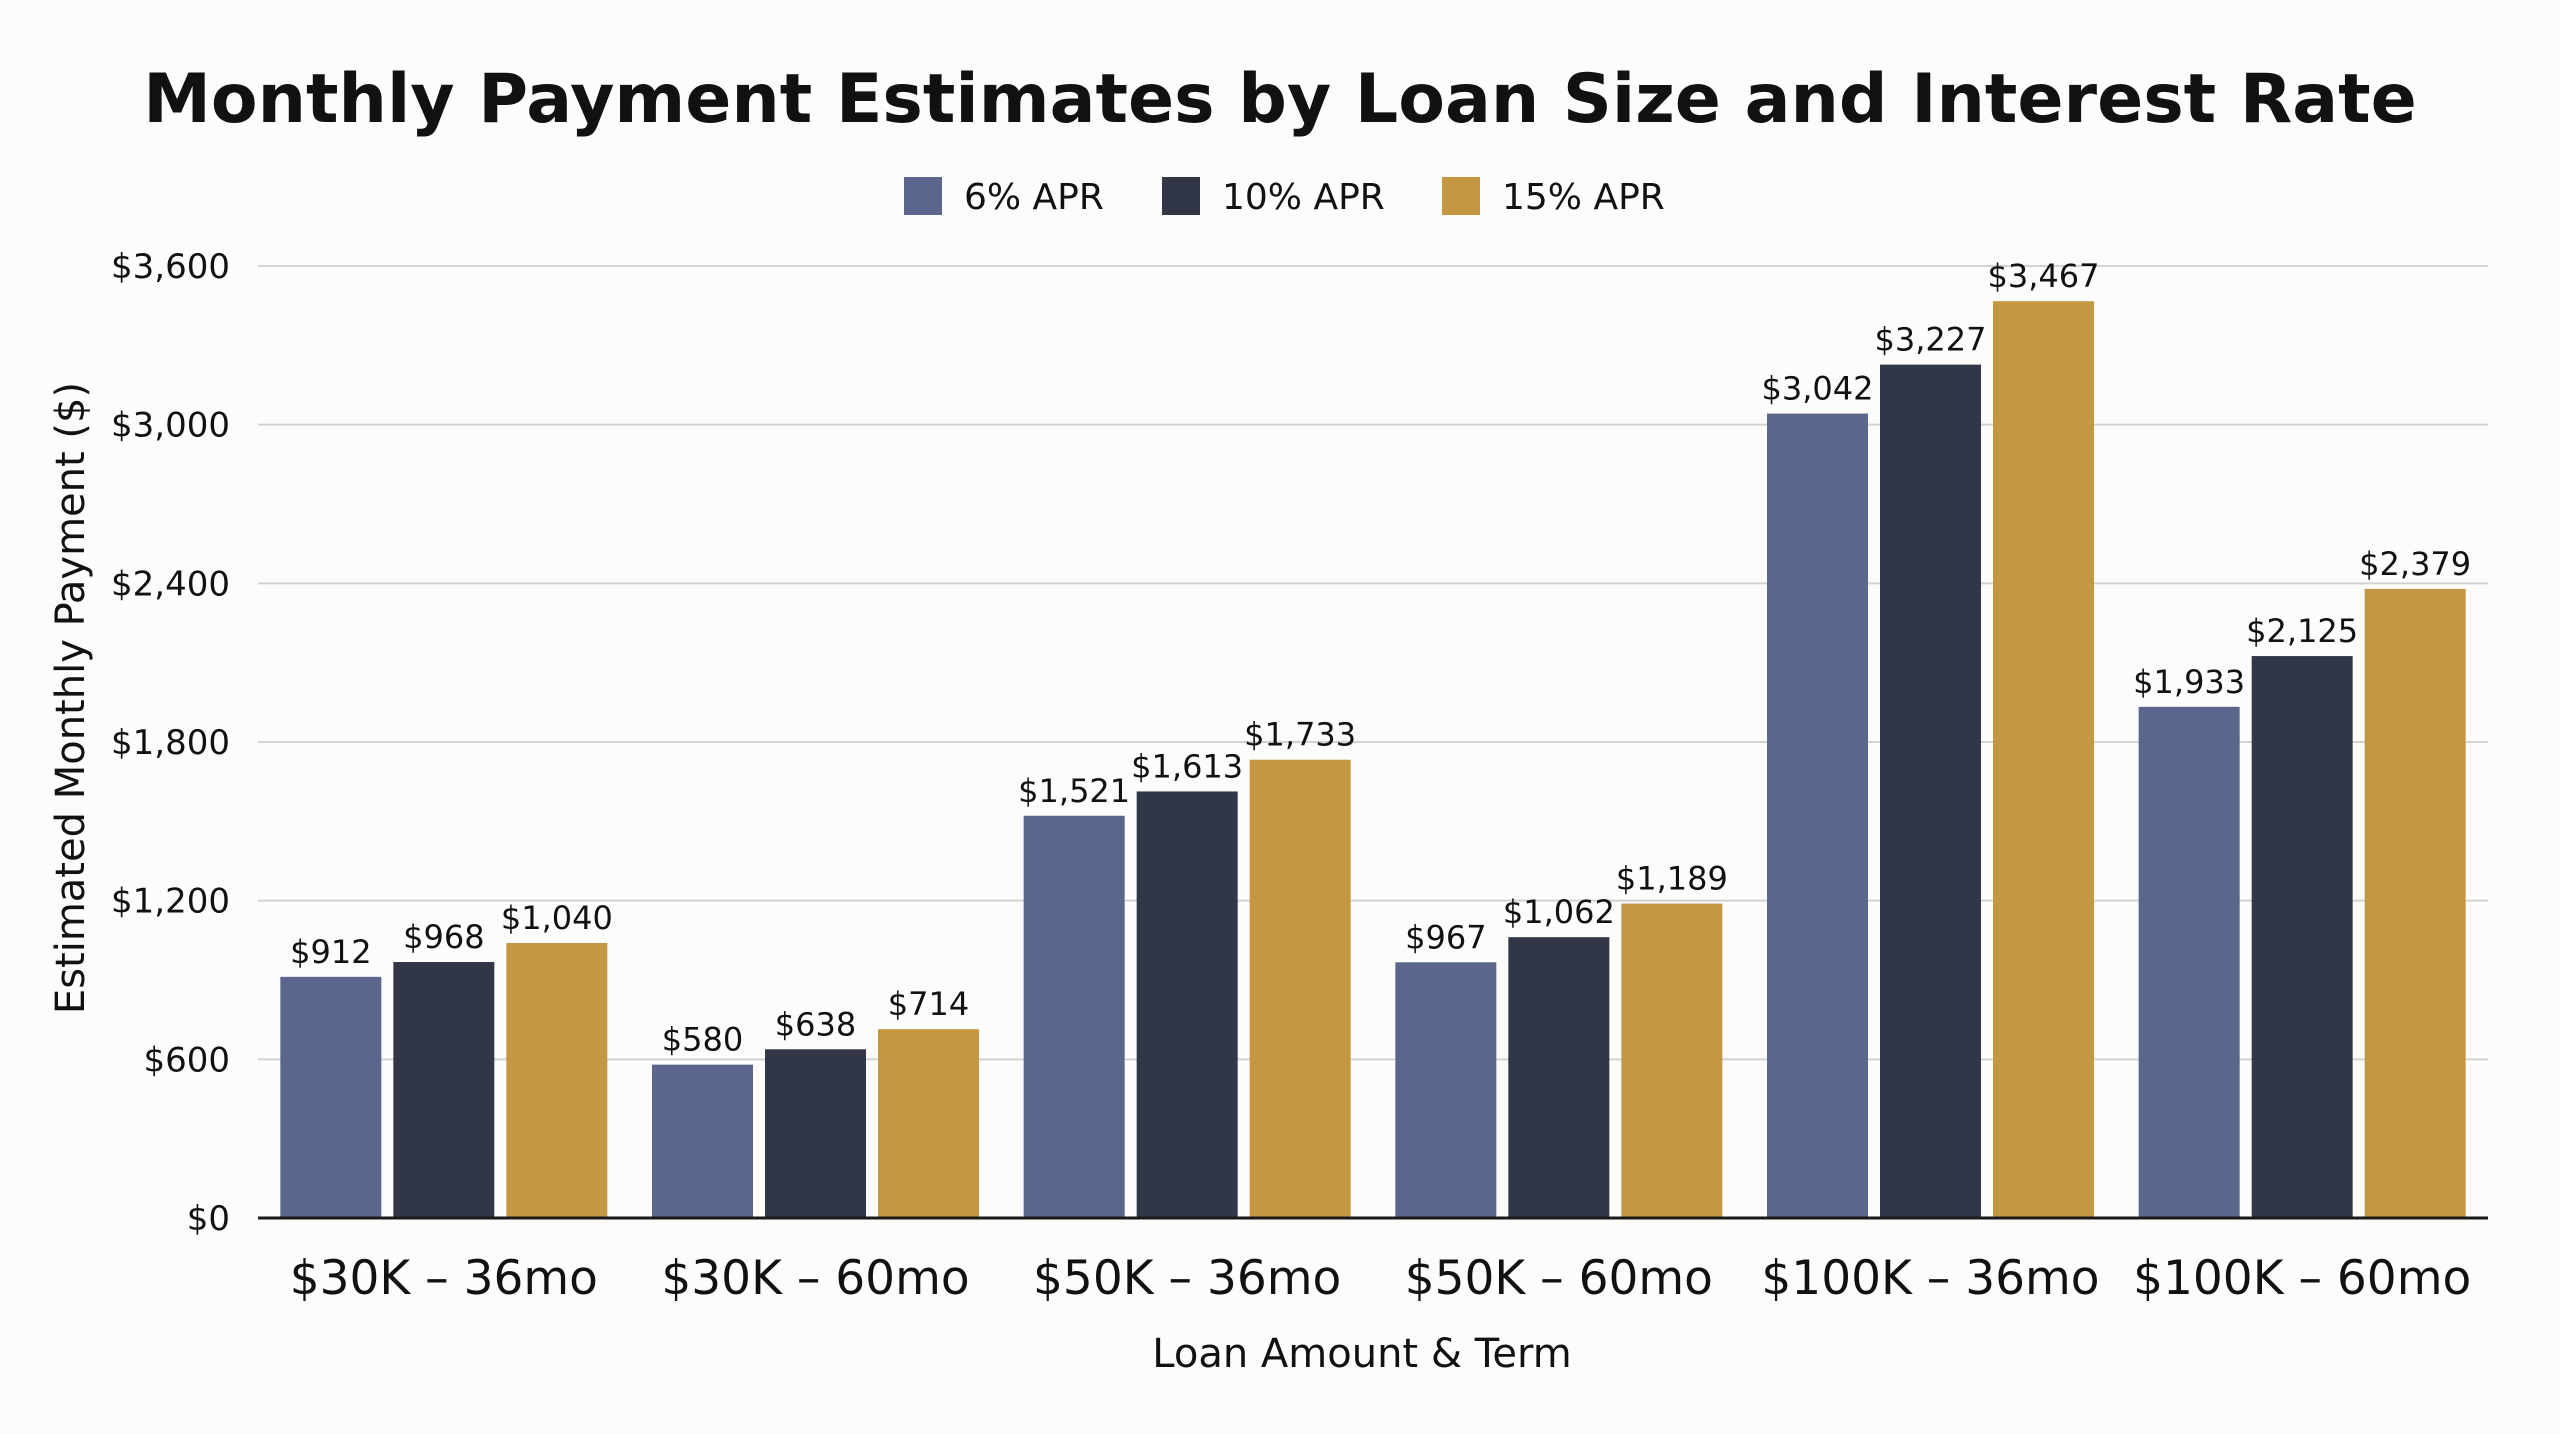  I want to click on y-tick-label: $0, so click(208, 1219).